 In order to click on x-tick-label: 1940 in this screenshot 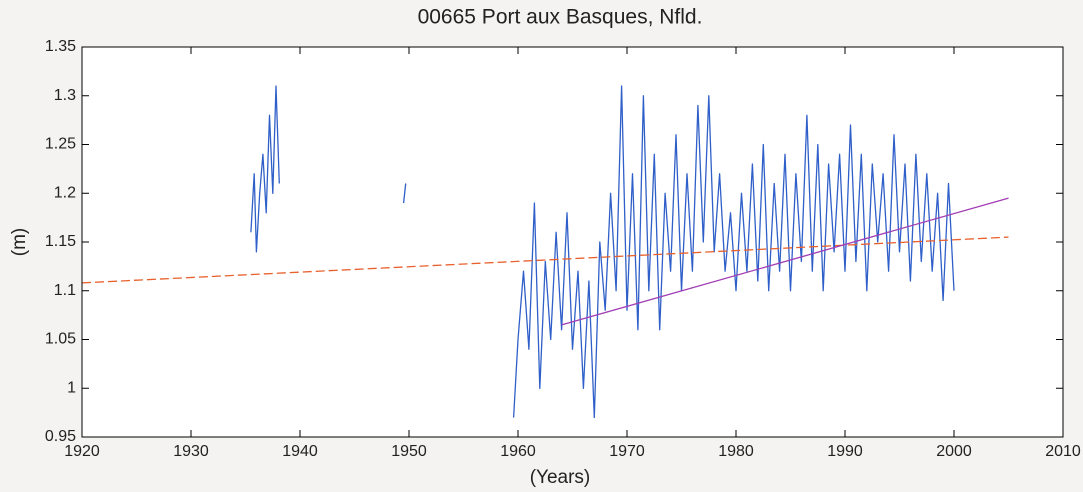, I will do `click(300, 451)`.